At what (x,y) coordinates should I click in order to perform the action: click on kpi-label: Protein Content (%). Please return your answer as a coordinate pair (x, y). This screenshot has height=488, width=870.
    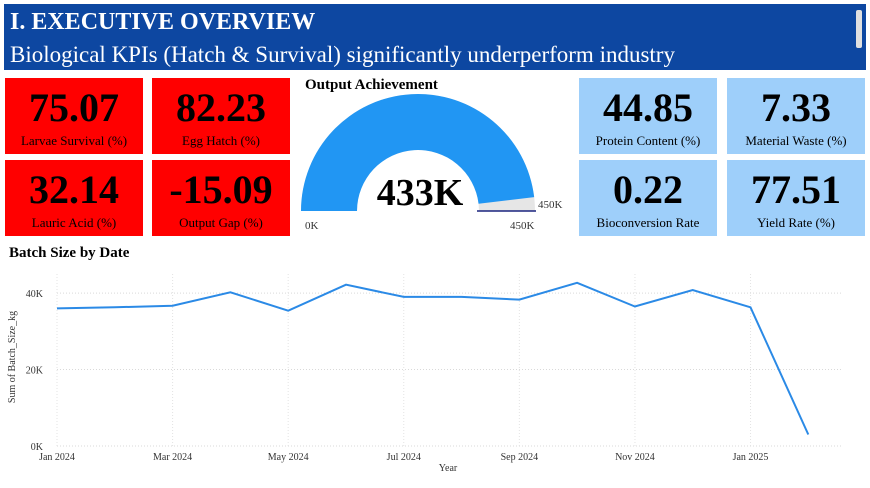
    Looking at the image, I should click on (648, 140).